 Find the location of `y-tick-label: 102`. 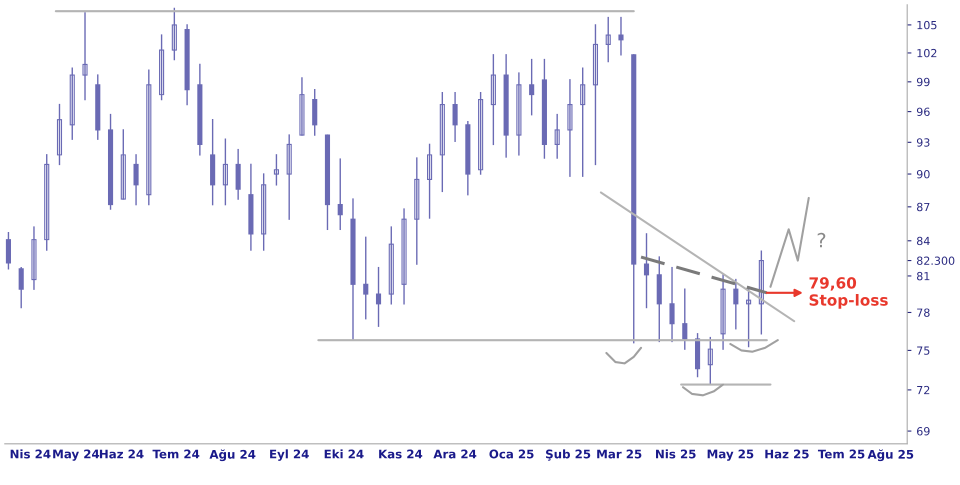

y-tick-label: 102 is located at coordinates (926, 53).